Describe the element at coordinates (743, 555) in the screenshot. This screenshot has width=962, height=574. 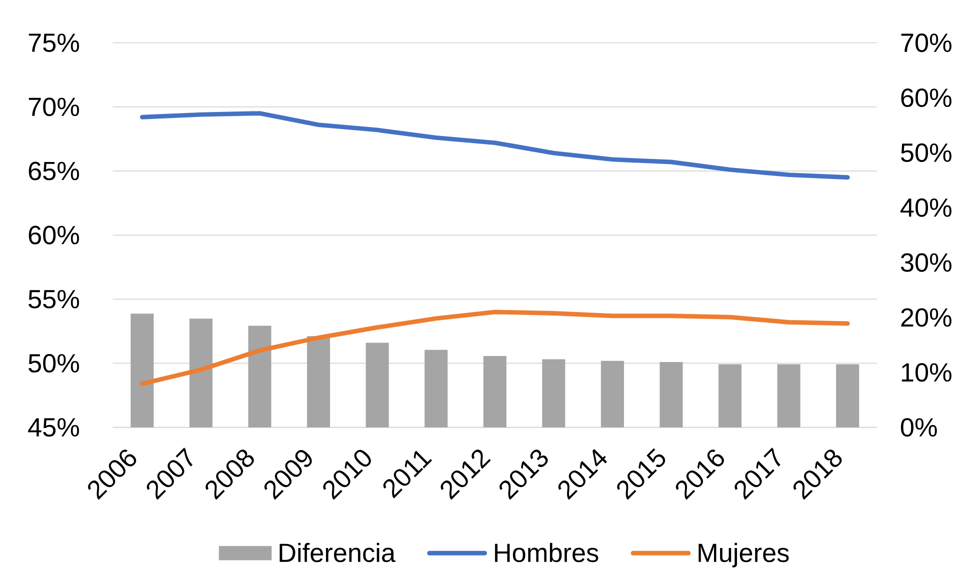
I see `legend-label: Mujeres` at that location.